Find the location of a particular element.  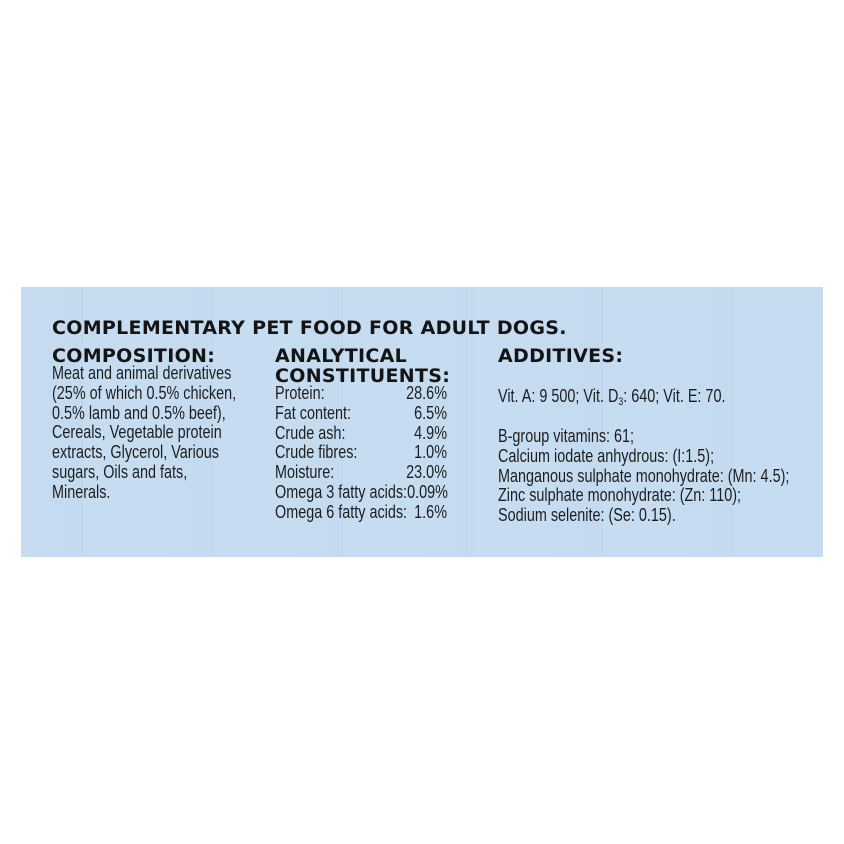

title: COMPLEMENTARY PET FOOD FOR ADULT DOGS. is located at coordinates (309, 328).